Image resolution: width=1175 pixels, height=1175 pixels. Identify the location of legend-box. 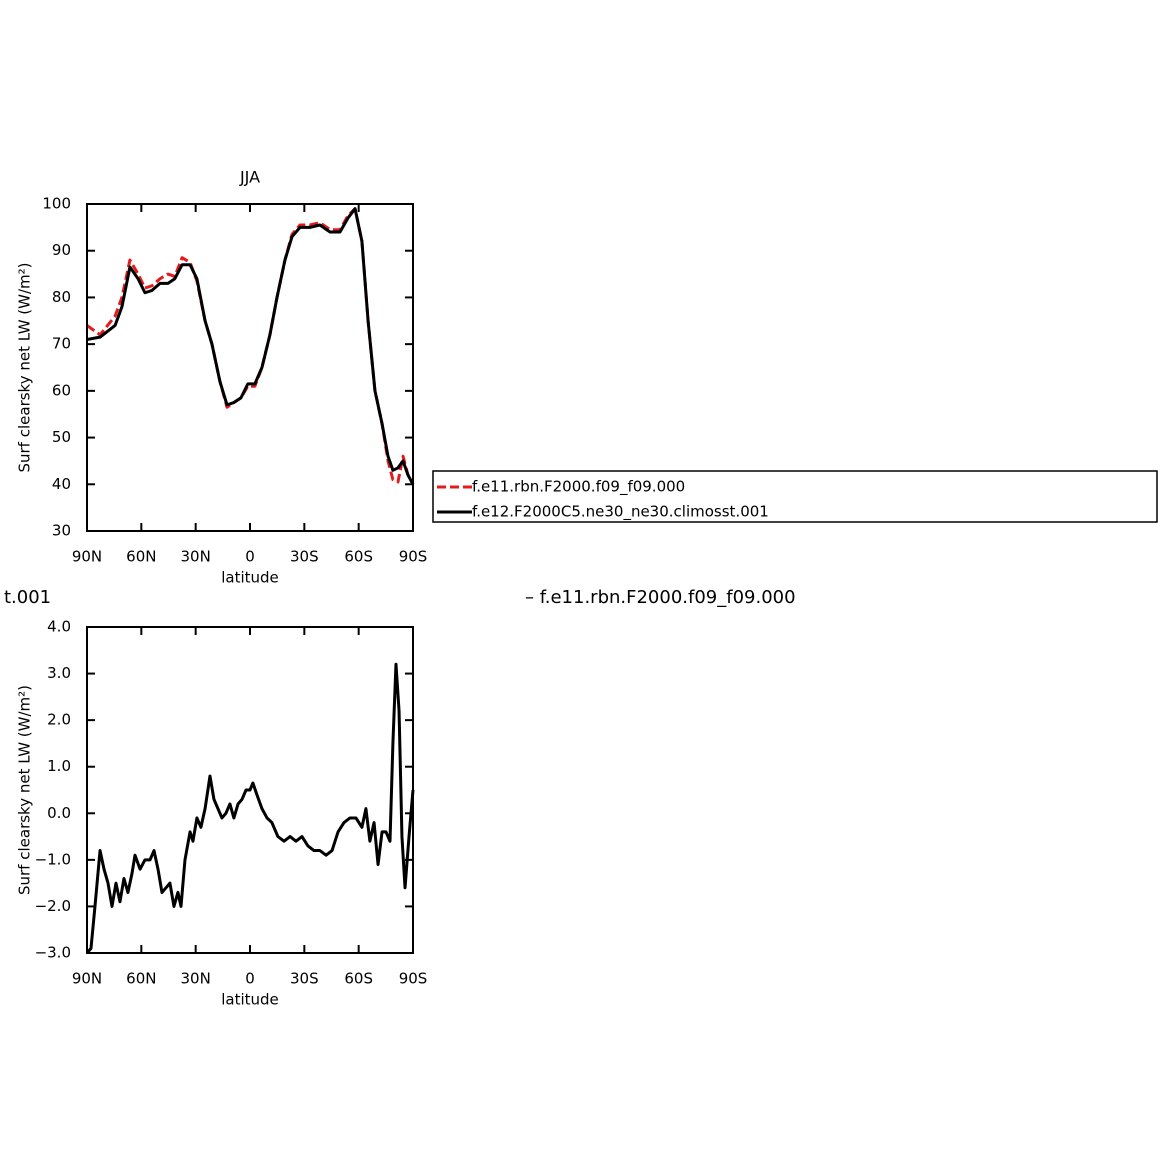
(795, 496).